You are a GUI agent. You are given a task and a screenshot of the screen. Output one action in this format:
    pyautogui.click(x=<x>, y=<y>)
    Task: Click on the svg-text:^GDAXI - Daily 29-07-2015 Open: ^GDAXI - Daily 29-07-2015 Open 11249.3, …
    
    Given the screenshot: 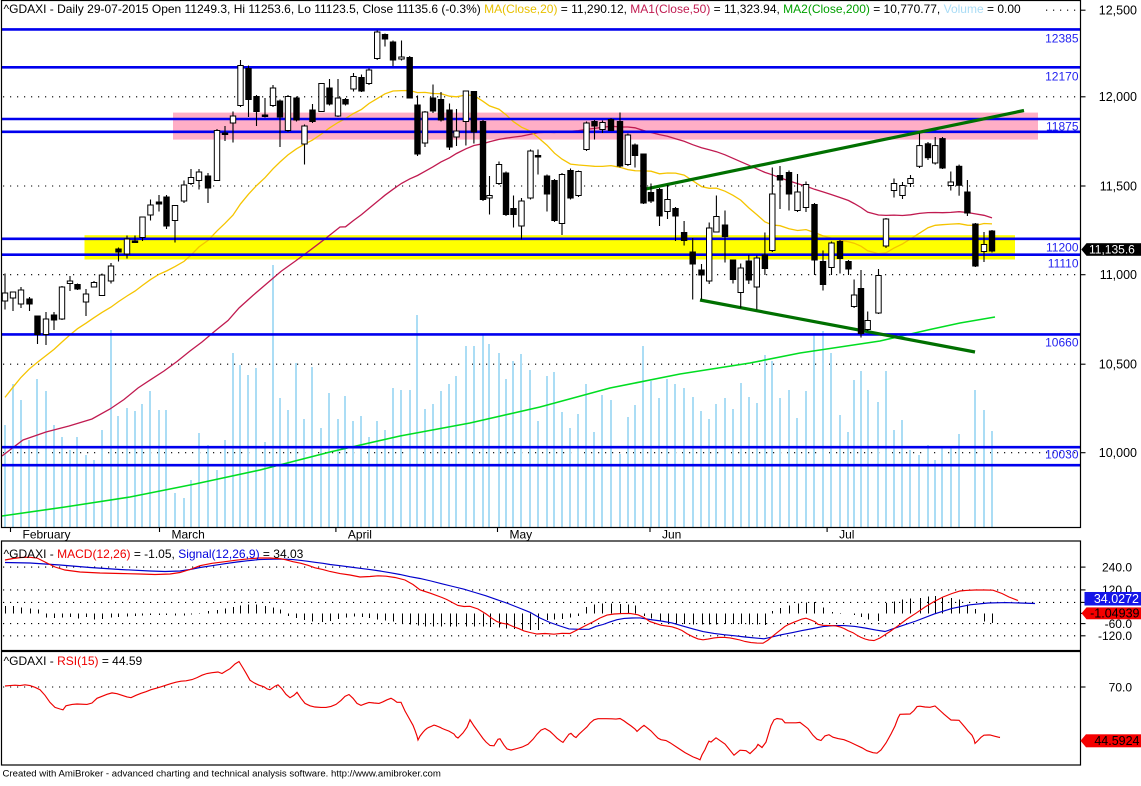 What is the action you would take?
    pyautogui.click(x=512, y=9)
    